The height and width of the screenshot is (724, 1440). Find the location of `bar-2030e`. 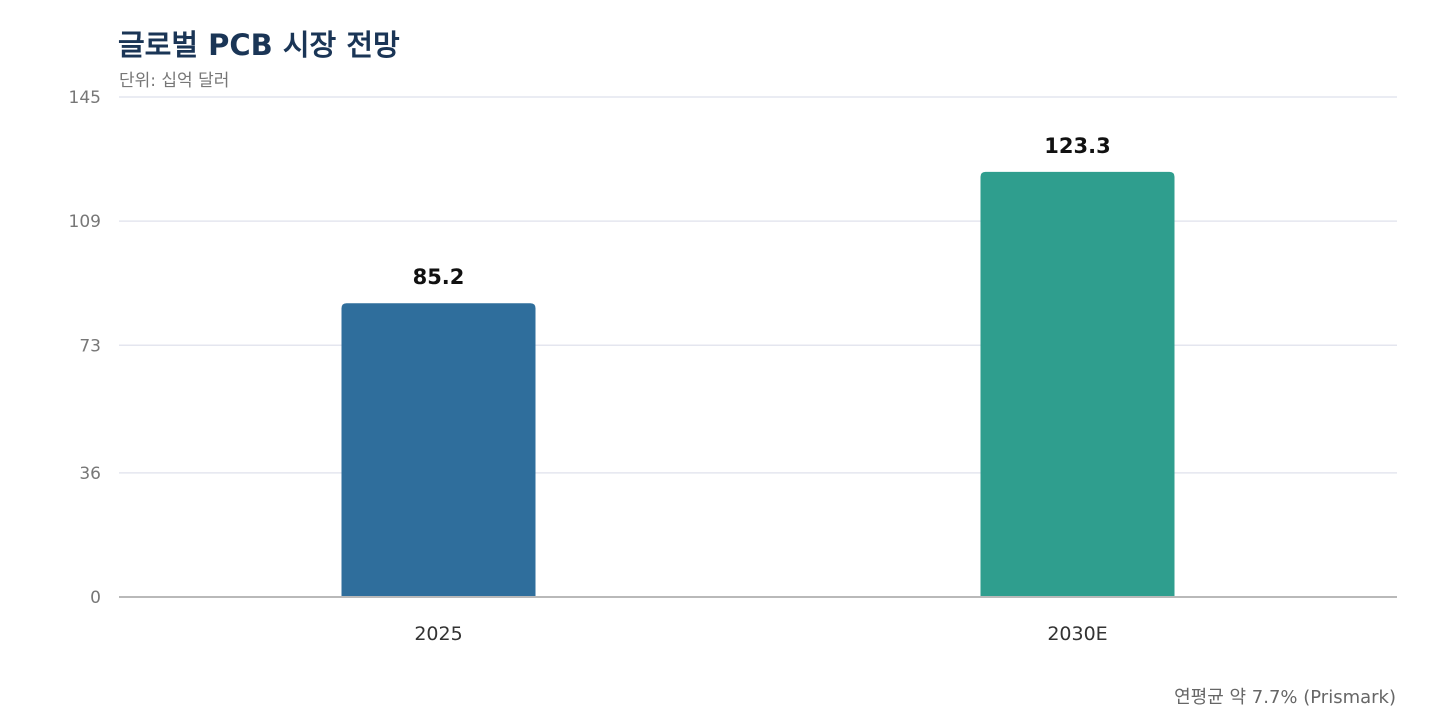

bar-2030e is located at coordinates (1077, 384).